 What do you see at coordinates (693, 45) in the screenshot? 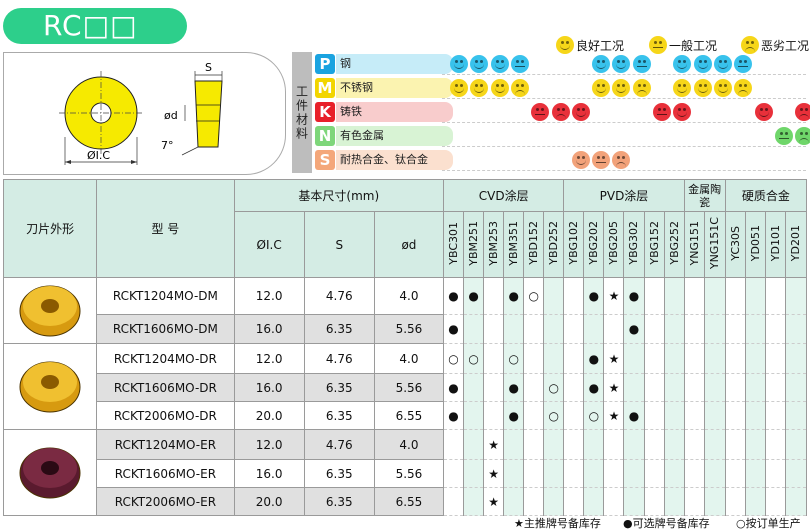
I see `legend-fair-label: 一般工况` at bounding box center [693, 45].